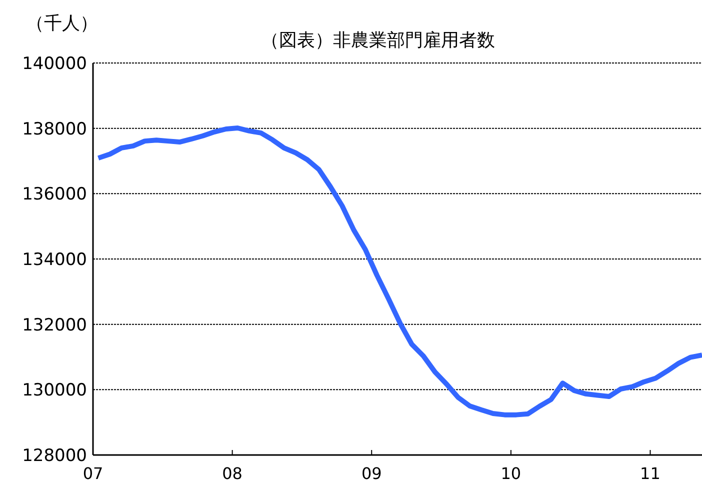  I want to click on y-tick-label: 138000, so click(54, 129).